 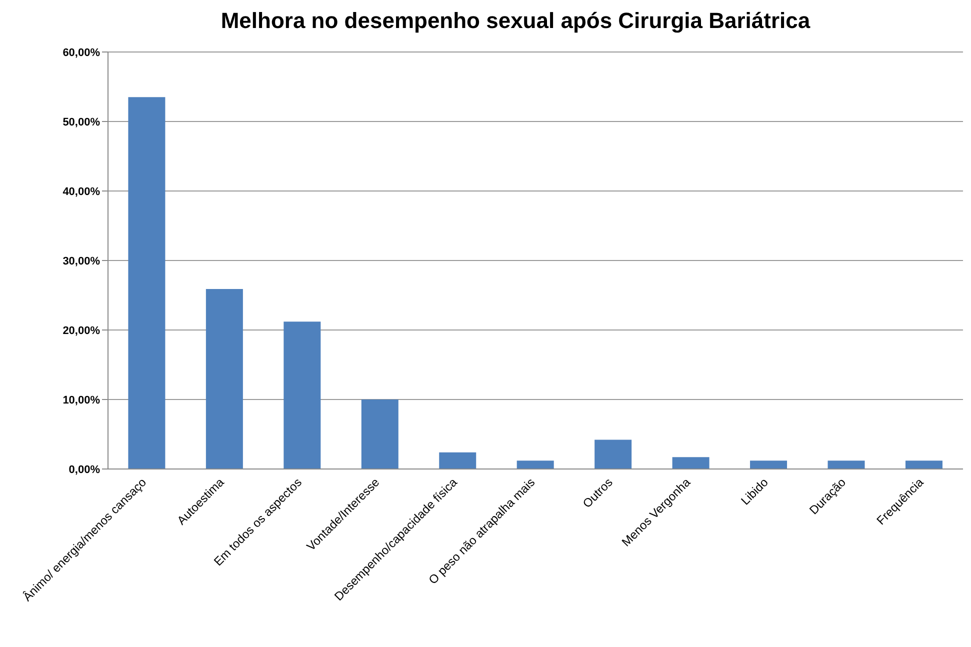 I want to click on y-tick-label: 20,00%, so click(x=81, y=330).